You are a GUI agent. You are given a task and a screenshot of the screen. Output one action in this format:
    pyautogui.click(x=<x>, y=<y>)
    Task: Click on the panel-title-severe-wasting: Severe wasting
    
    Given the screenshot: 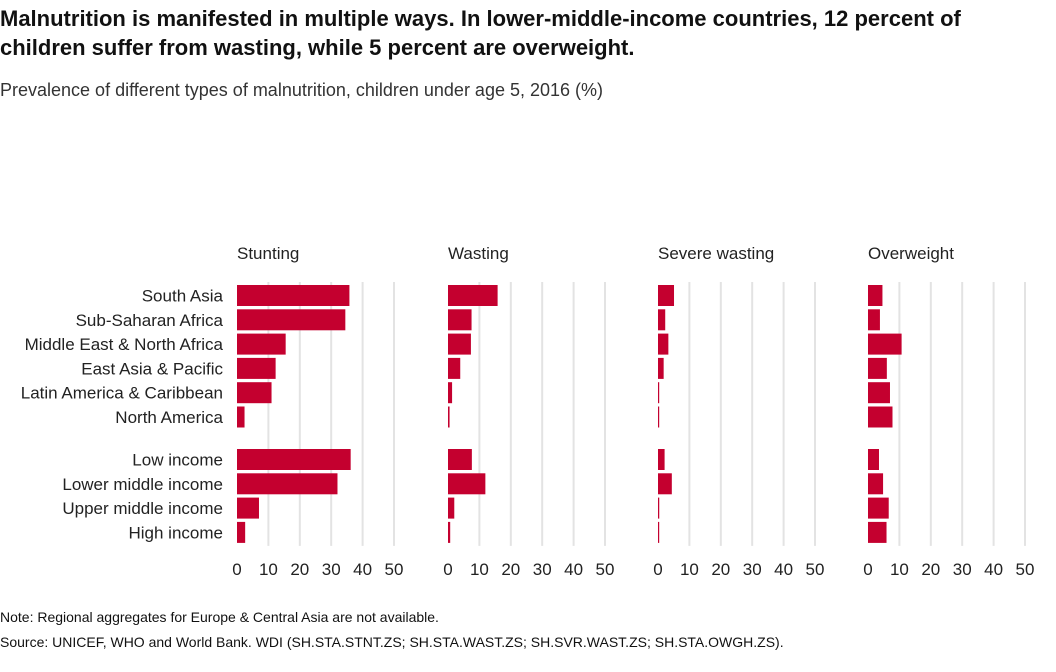 What is the action you would take?
    pyautogui.click(x=716, y=253)
    